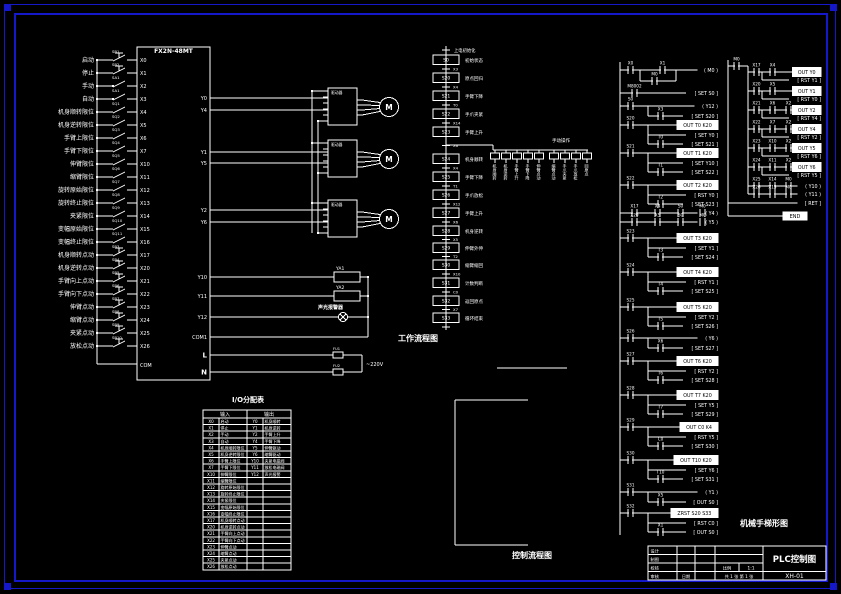 The image size is (841, 594). What do you see at coordinates (211, 467) in the screenshot?
I see `io-cell-pin: X7` at bounding box center [211, 467].